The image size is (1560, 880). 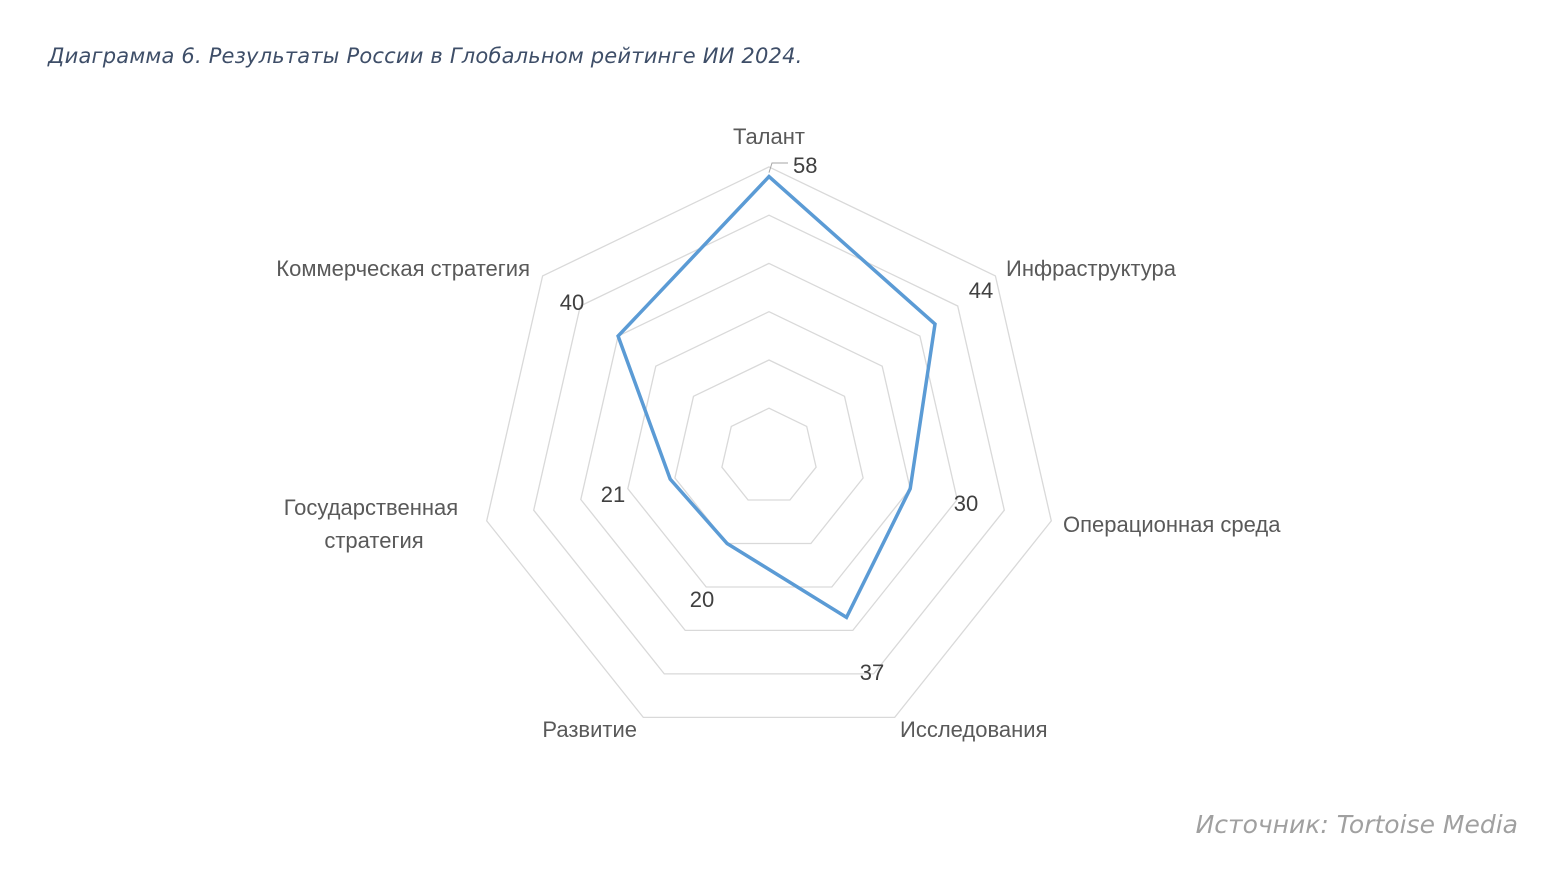 What do you see at coordinates (374, 524) in the screenshot?
I see `axis-label-government-strategy: Государственная стратегия` at bounding box center [374, 524].